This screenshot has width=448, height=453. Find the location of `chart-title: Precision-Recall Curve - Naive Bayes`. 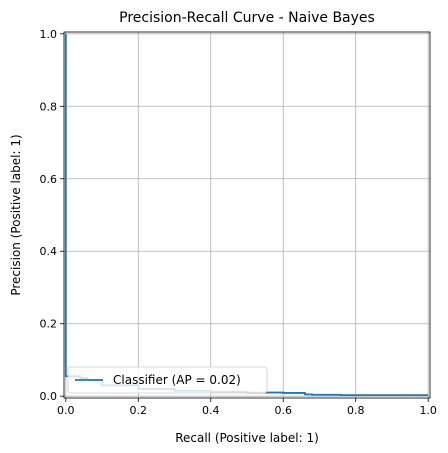

chart-title: Precision-Recall Curve - Naive Bayes is located at coordinates (247, 18).